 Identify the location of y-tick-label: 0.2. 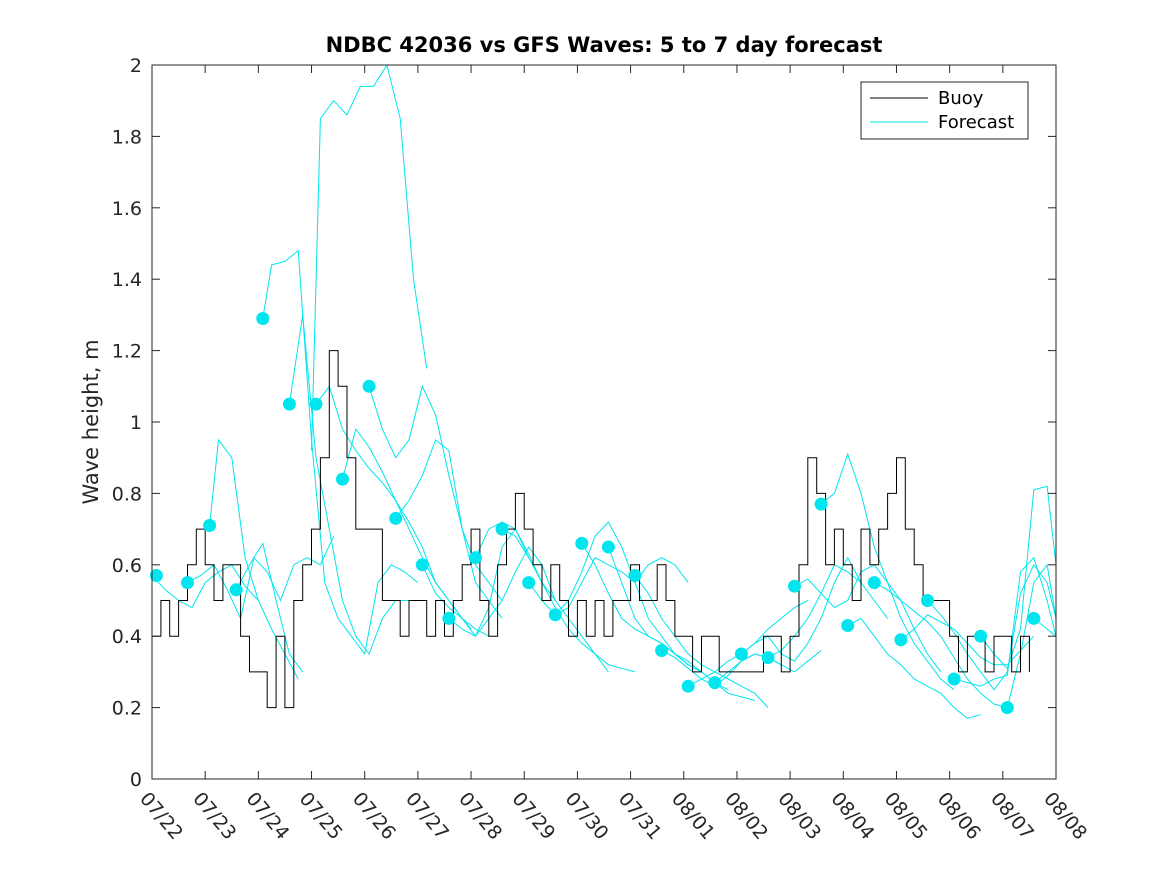
(127, 709).